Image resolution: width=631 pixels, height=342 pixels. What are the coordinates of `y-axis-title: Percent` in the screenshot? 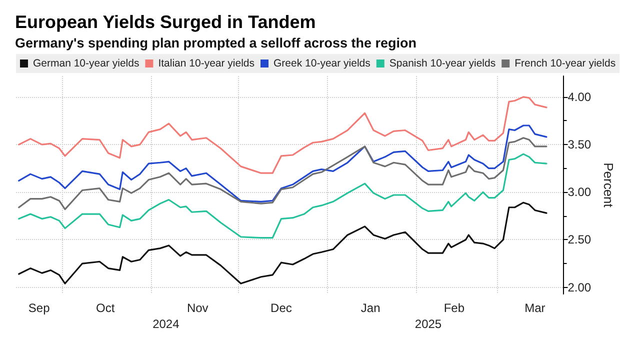 It's located at (608, 185).